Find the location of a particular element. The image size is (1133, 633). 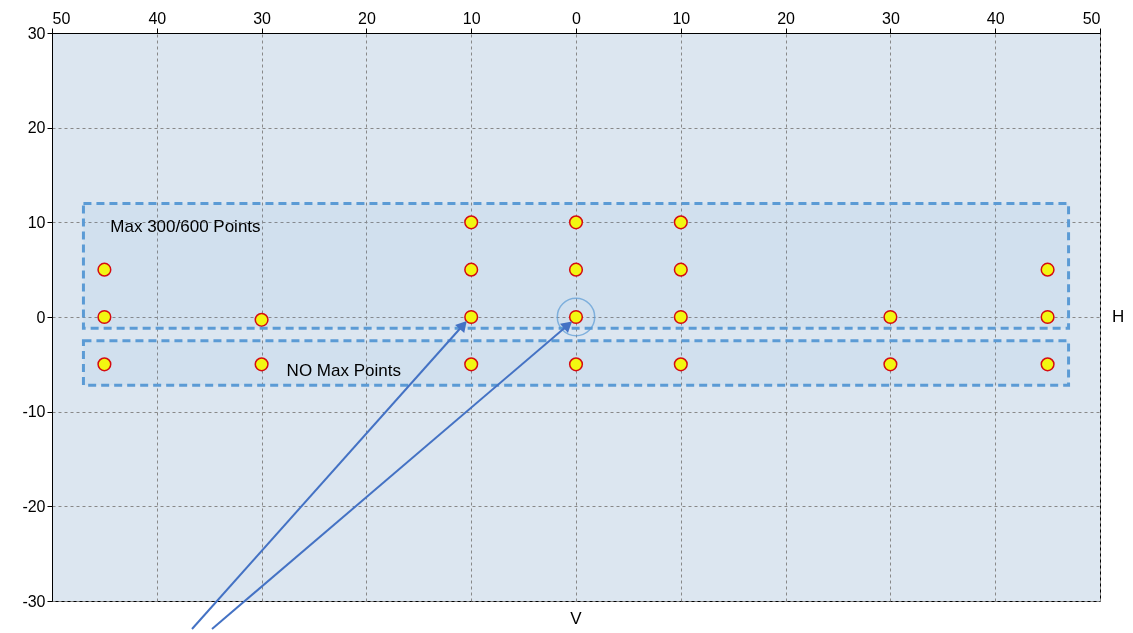

y-tick-label: -10 is located at coordinates (34, 412).